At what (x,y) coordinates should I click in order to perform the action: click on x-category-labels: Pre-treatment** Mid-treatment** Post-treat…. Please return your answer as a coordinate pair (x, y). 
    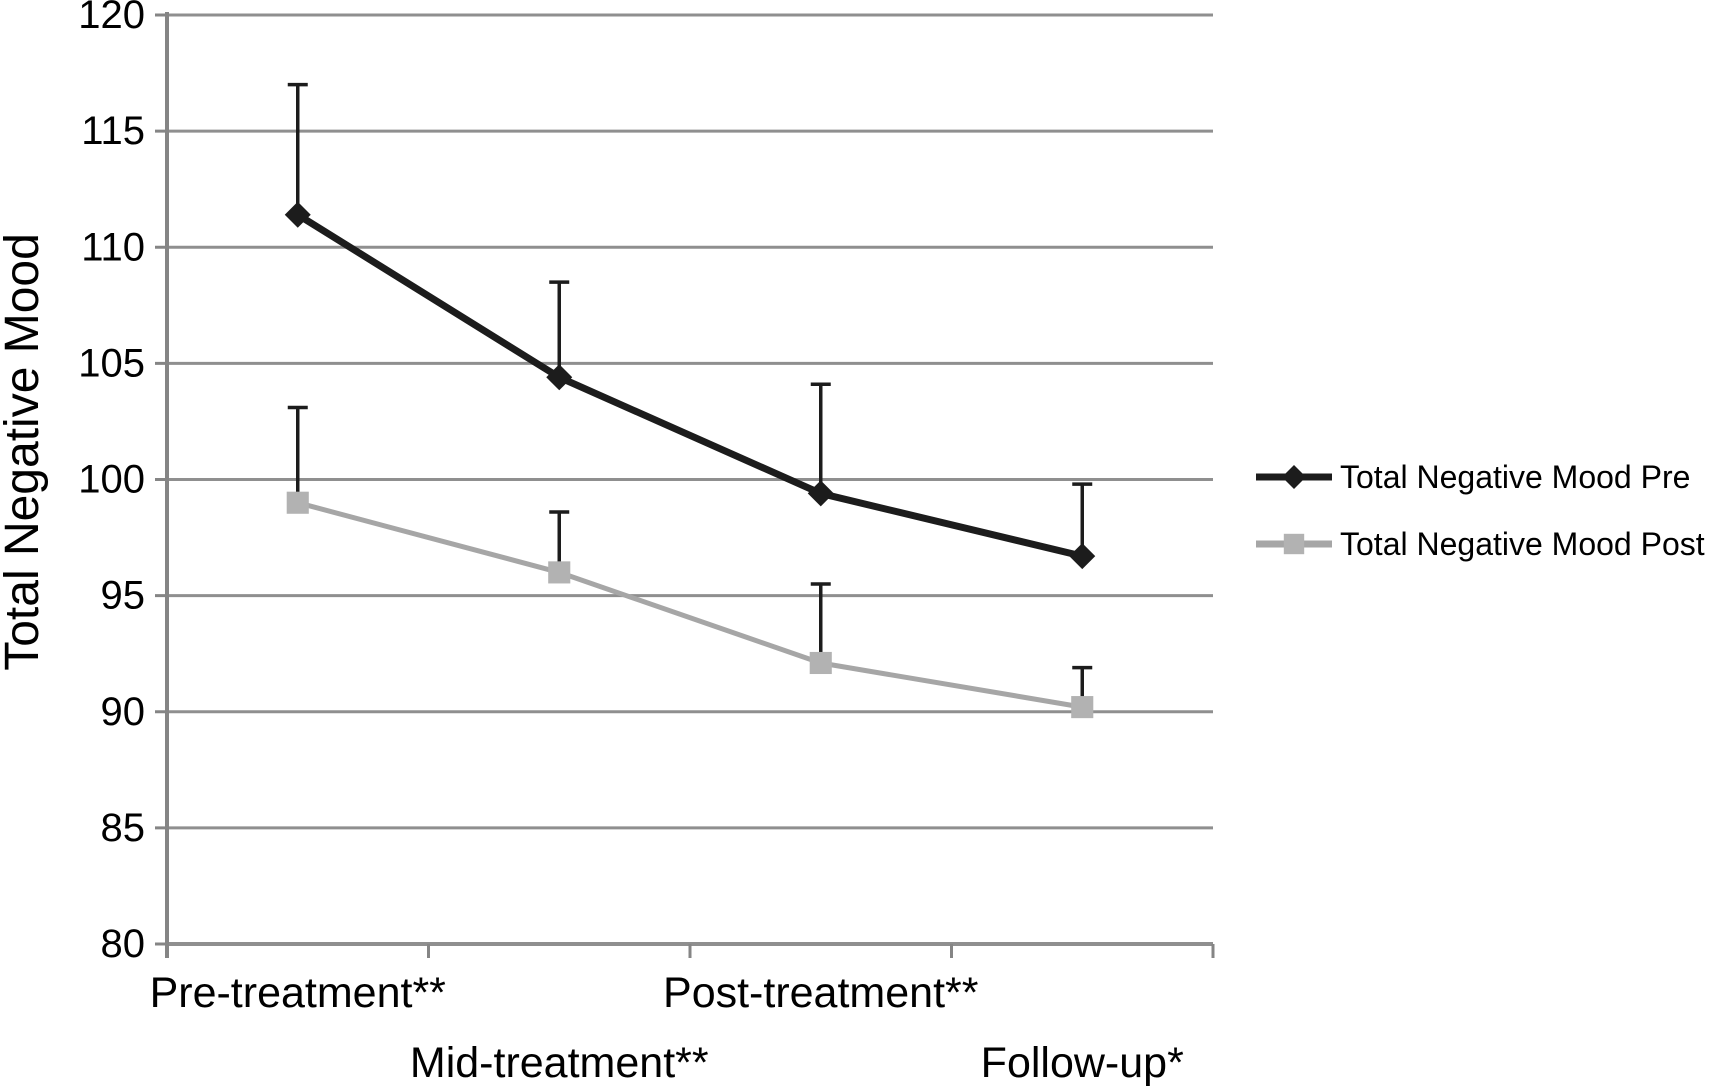
    Looking at the image, I should click on (667, 1028).